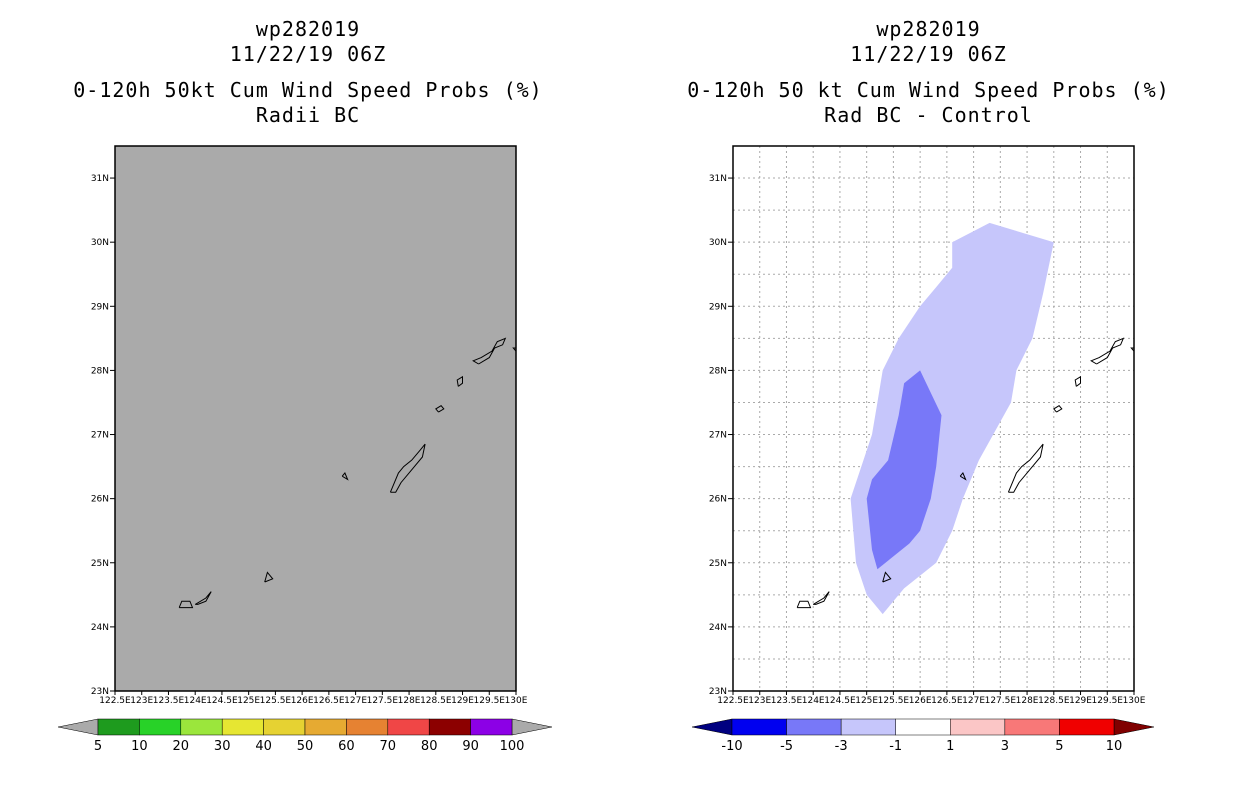 This screenshot has width=1236, height=800. What do you see at coordinates (100, 500) in the screenshot?
I see `y-tick-label: 26N` at bounding box center [100, 500].